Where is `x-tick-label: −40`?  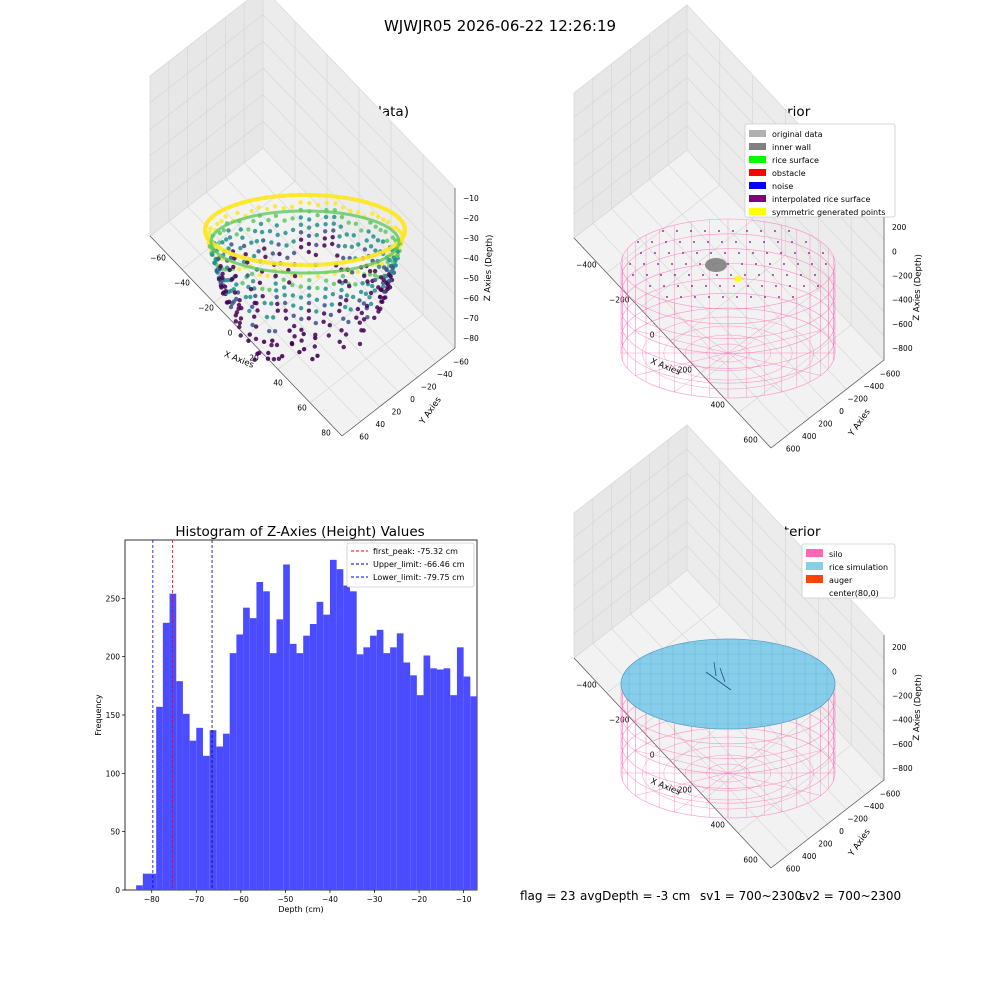
x-tick-label: −40 is located at coordinates (330, 899).